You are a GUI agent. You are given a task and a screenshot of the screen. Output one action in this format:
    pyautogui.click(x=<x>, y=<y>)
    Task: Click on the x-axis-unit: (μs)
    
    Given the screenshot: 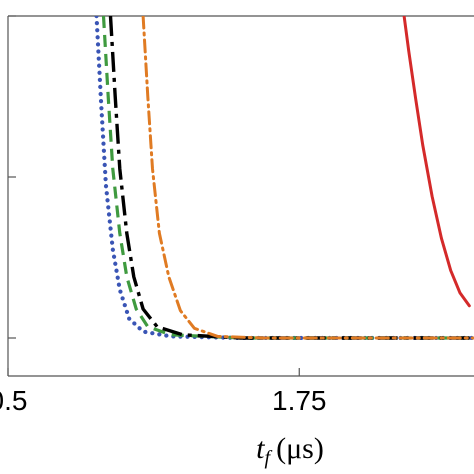 What is the action you would take?
    pyautogui.click(x=300, y=448)
    